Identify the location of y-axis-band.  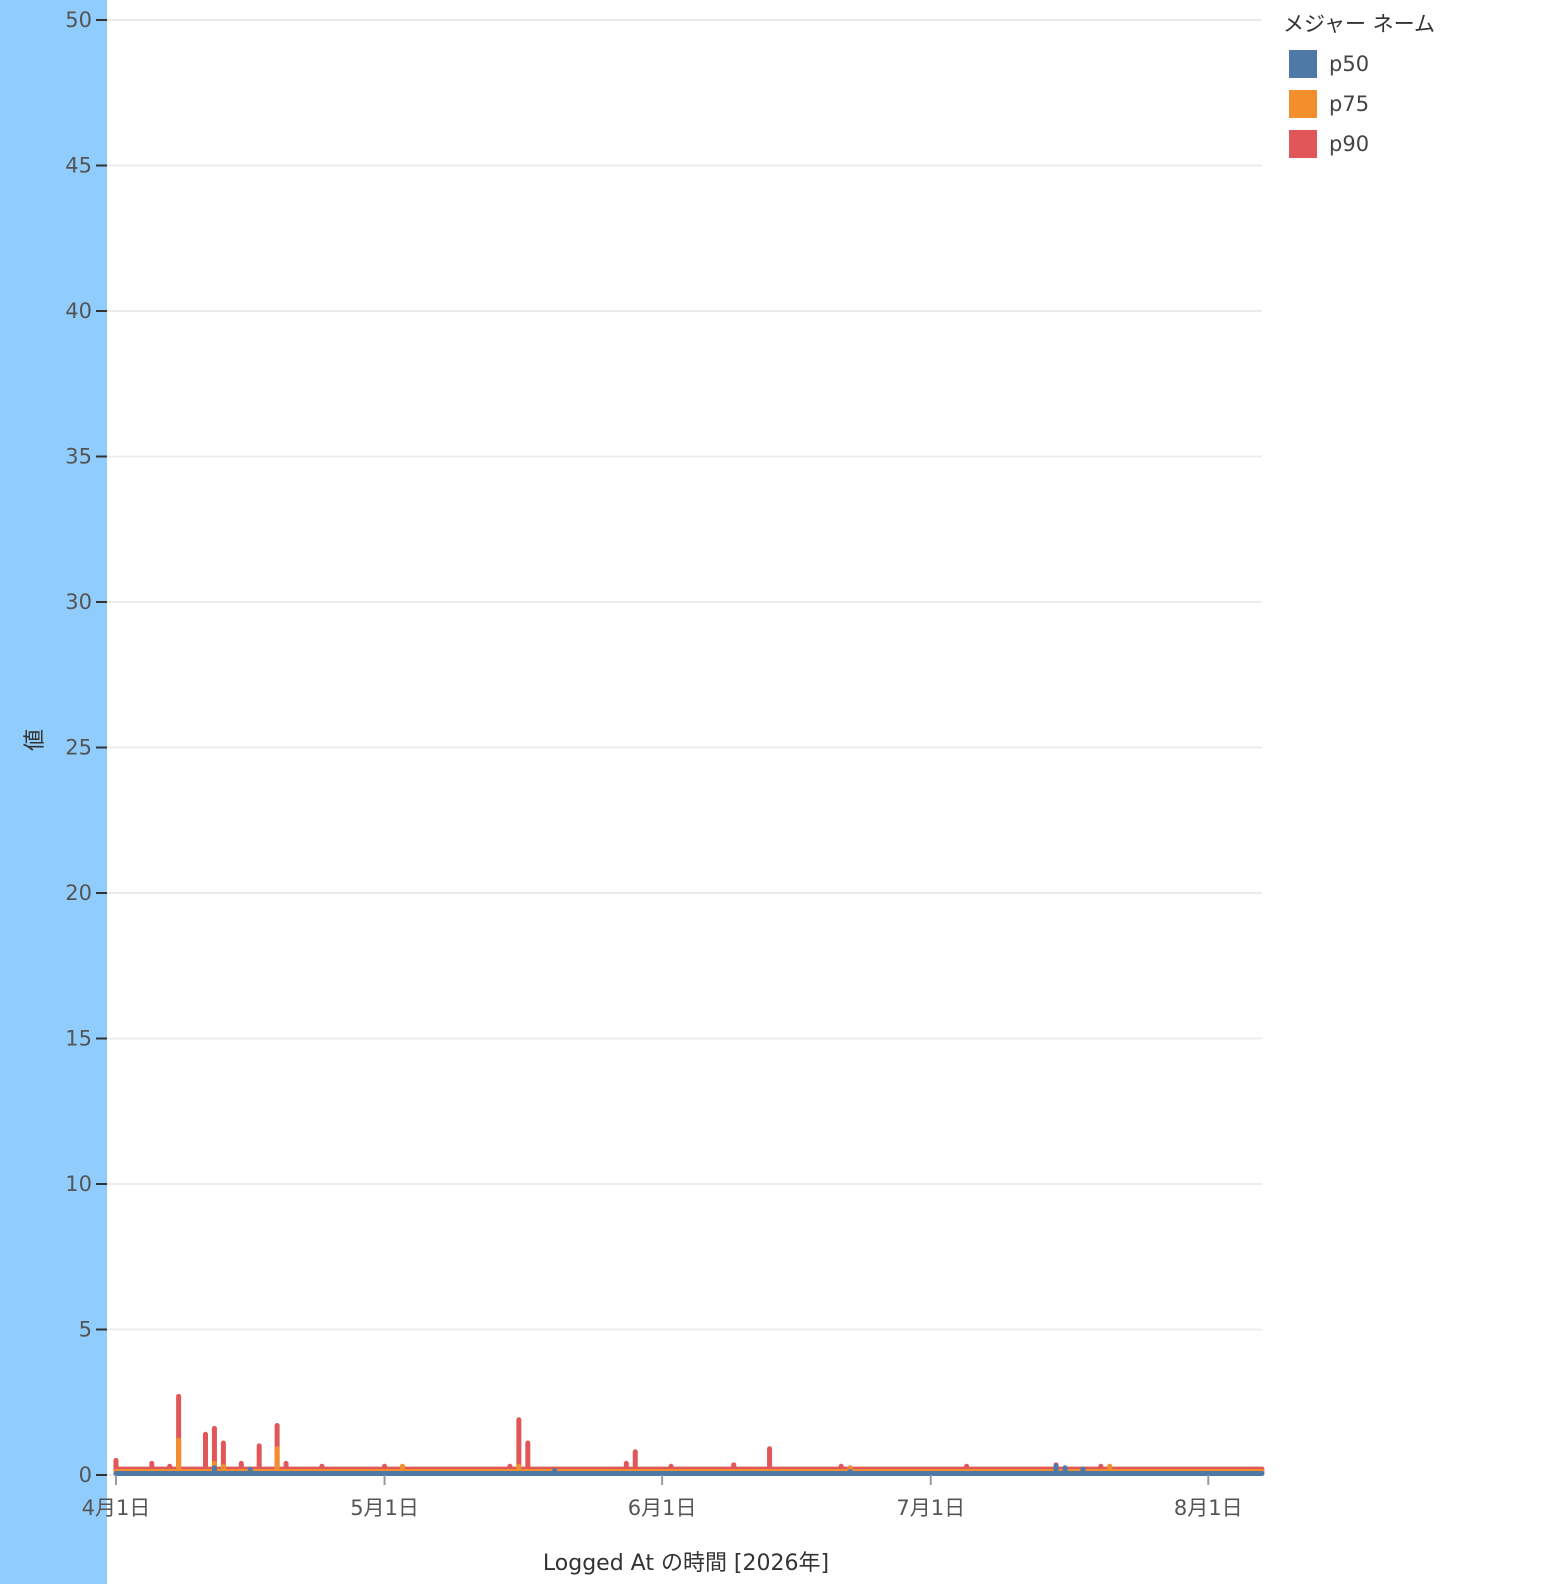
(53, 792).